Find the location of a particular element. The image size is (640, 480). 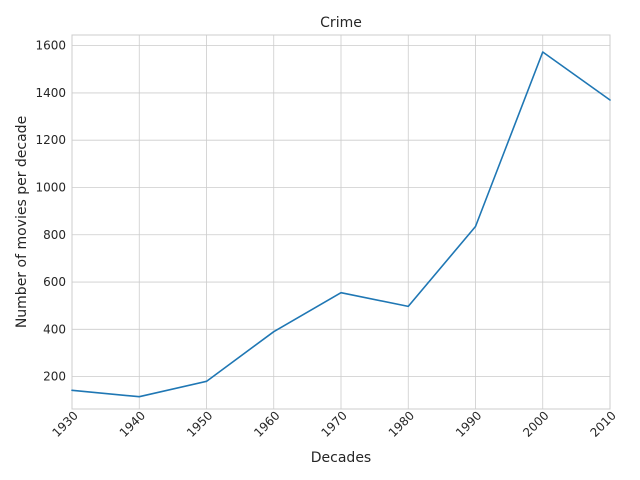

x-tick-label: 1950 is located at coordinates (199, 423).